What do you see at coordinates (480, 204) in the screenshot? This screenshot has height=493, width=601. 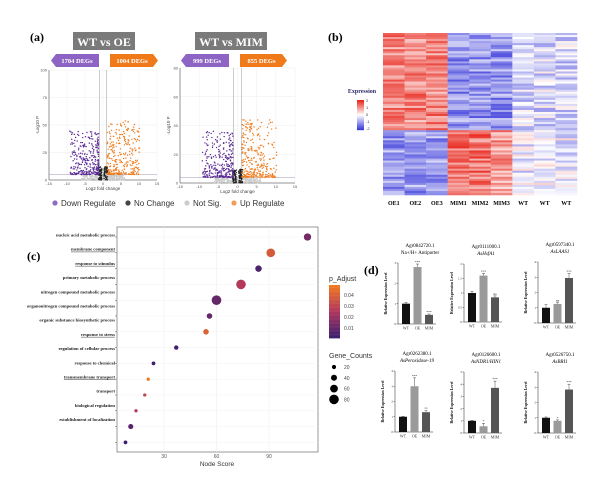 I see `heatmap-column-label: MIM2` at bounding box center [480, 204].